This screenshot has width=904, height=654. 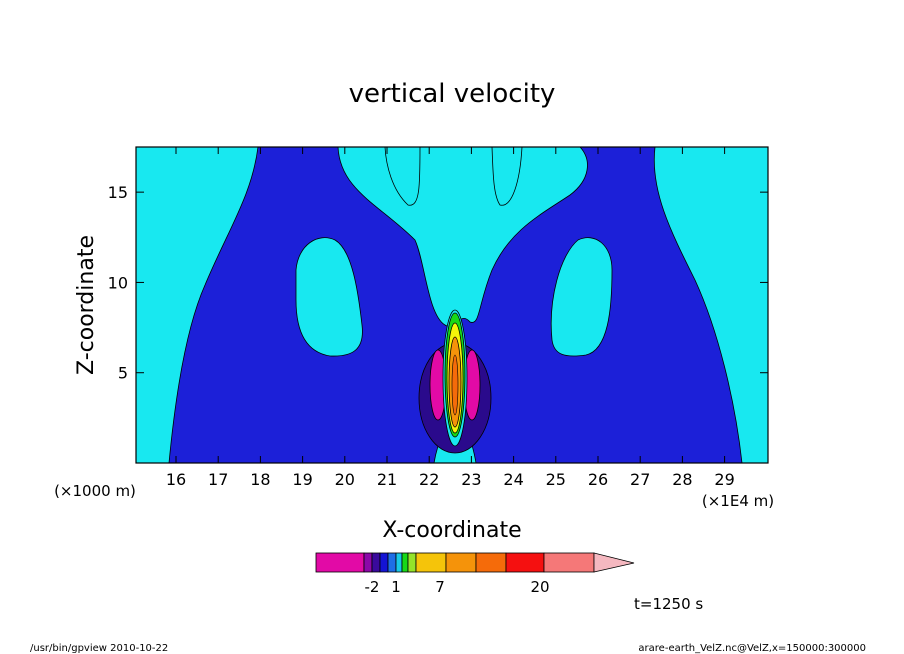 I want to click on colorbar-tick-label: -2, so click(x=372, y=587).